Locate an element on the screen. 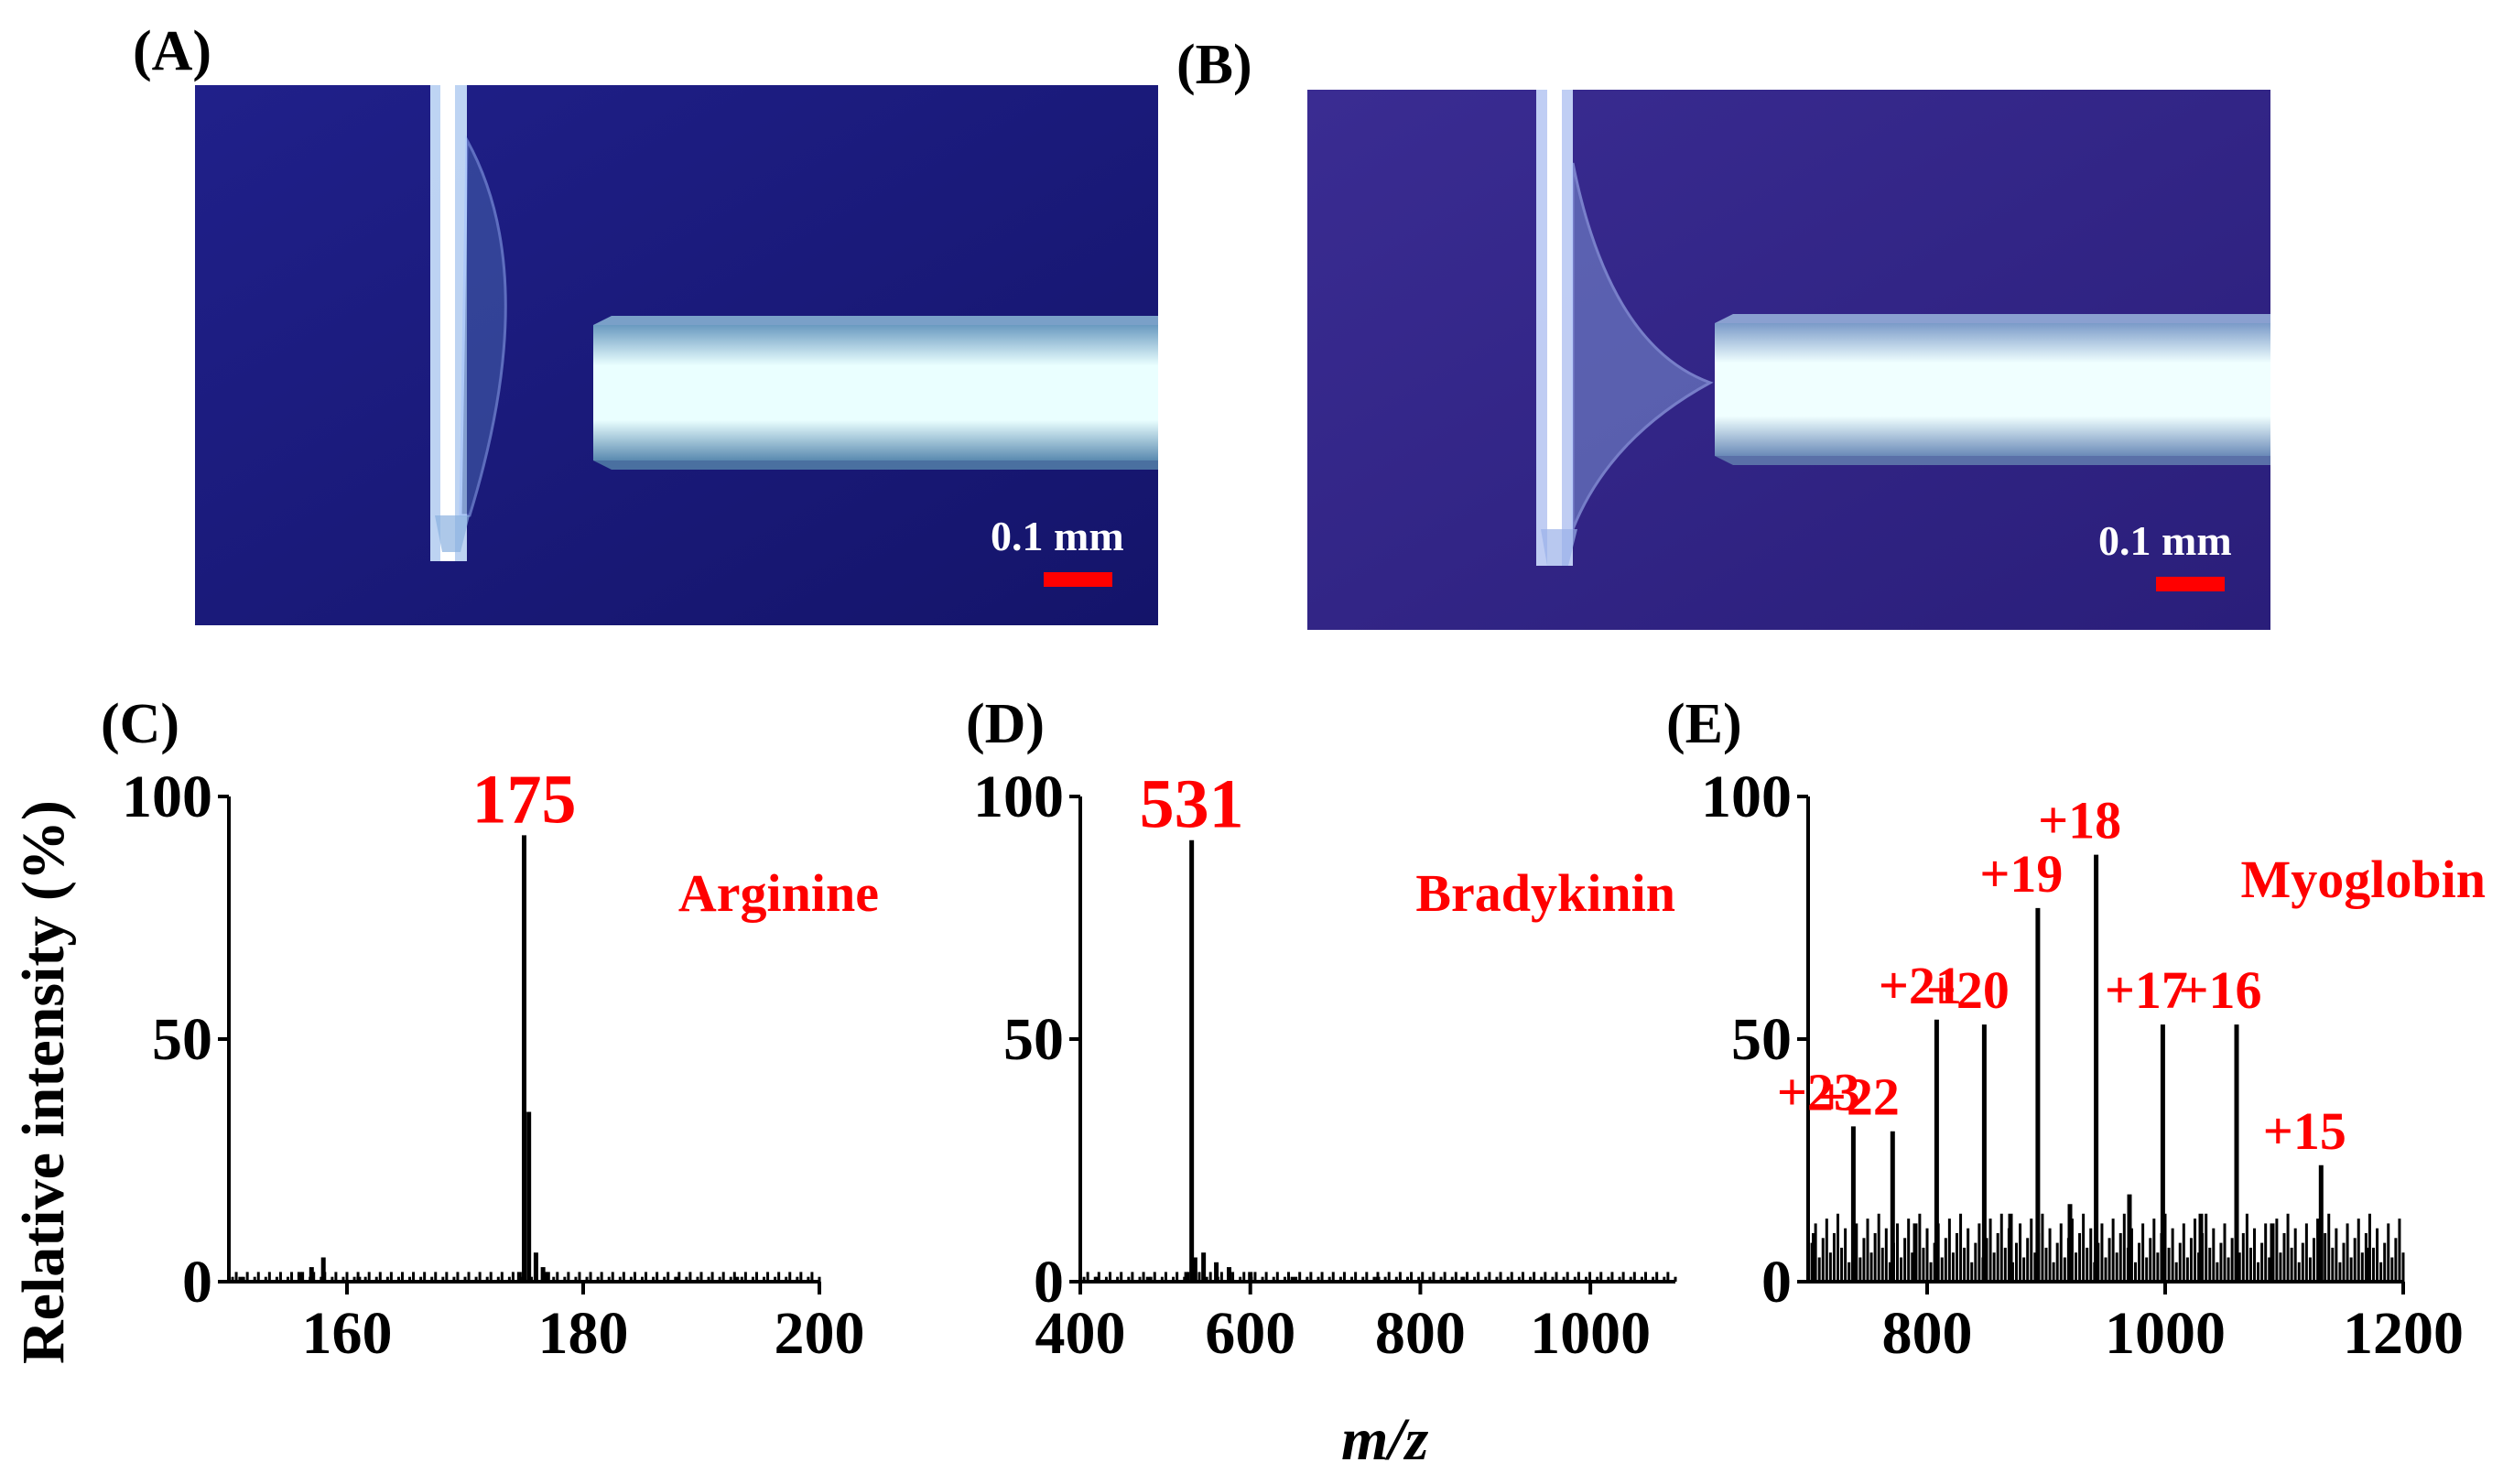  photo-a-image is located at coordinates (677, 355).